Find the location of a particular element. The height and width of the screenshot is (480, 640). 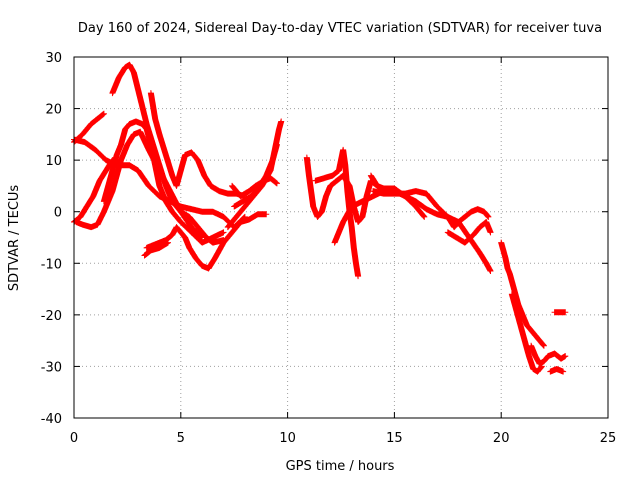

x-tick-label: 5 is located at coordinates (181, 438).